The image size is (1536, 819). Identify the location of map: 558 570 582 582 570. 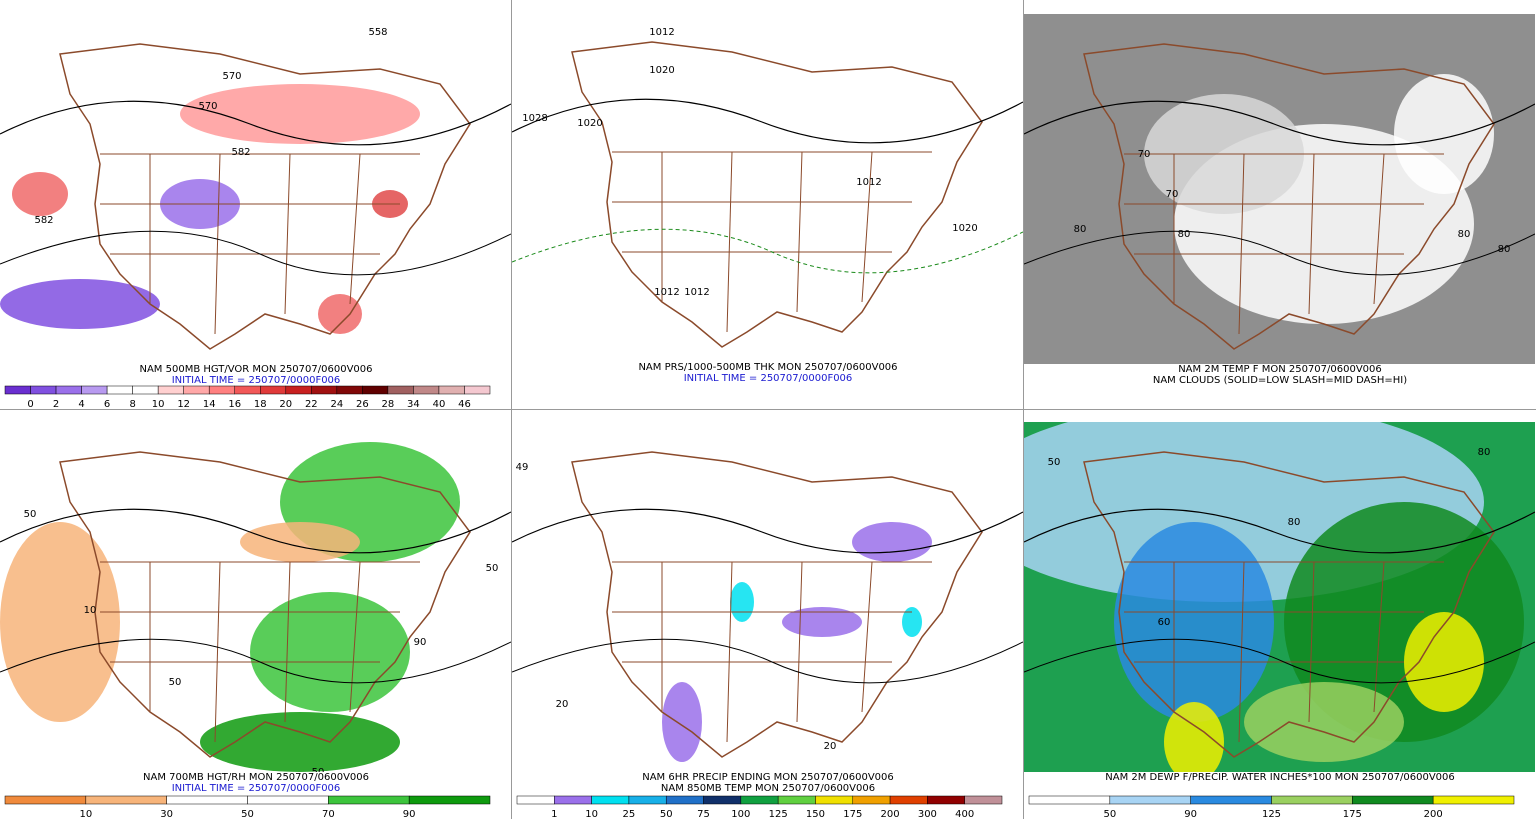
(255, 189).